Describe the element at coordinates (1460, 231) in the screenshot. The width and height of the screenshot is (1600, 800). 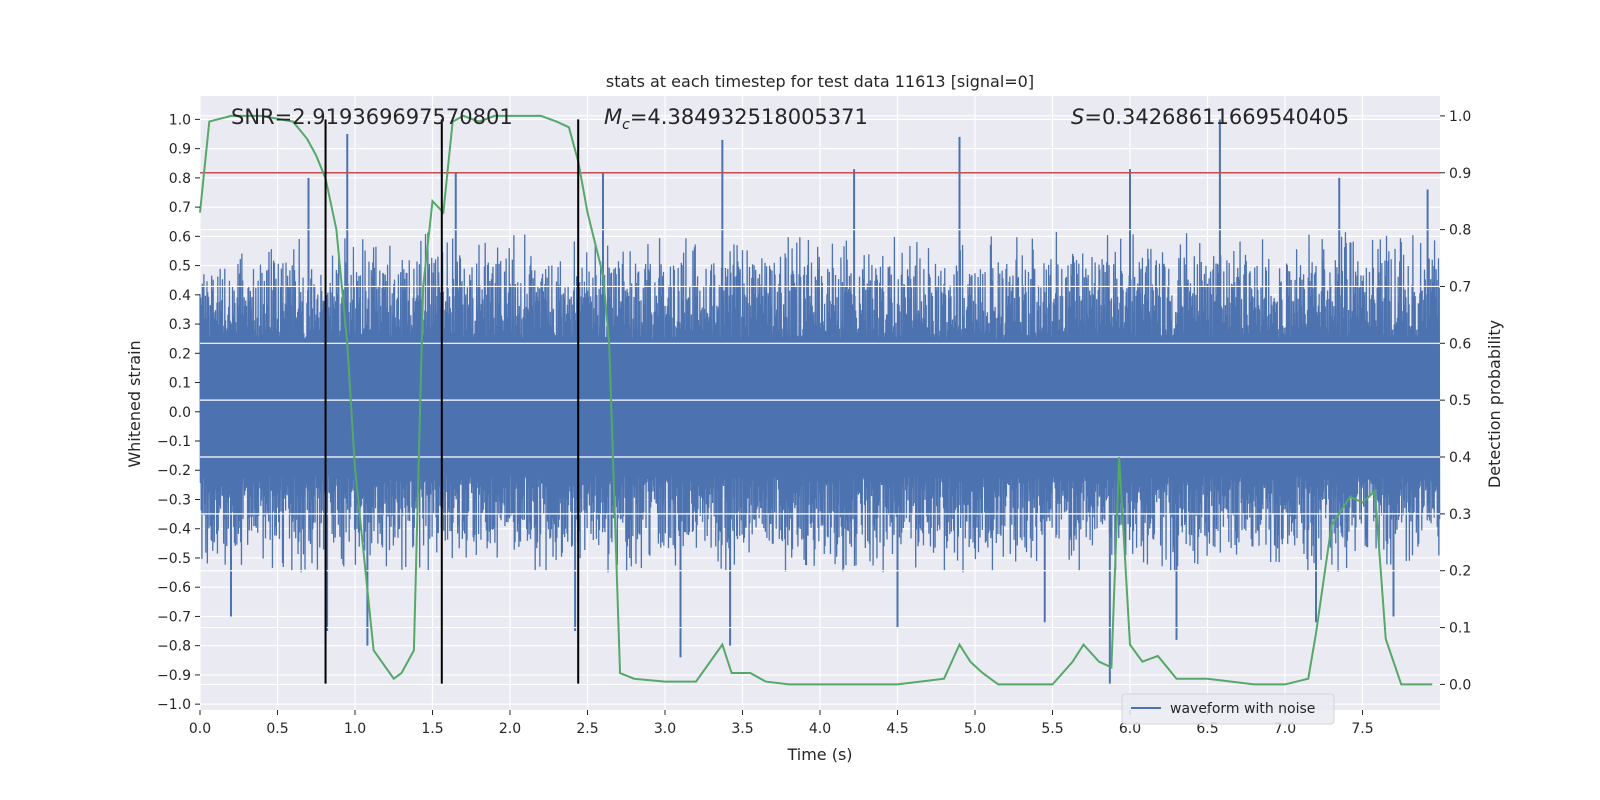
I see `y-right-tick-label: 0.8` at that location.